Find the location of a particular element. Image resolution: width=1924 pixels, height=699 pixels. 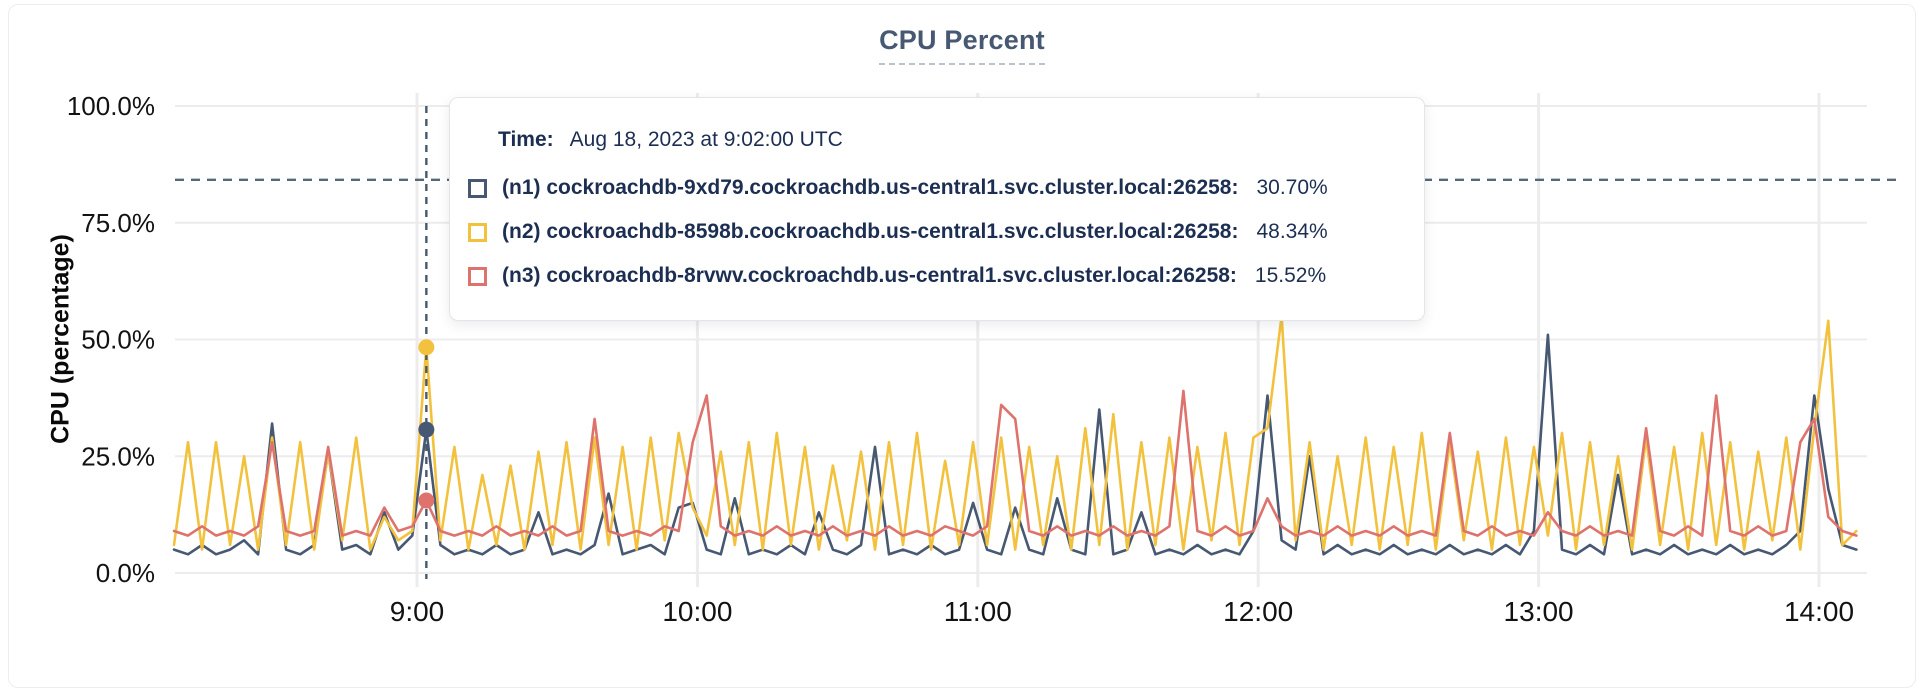

chart-title-text: CPU Percent is located at coordinates (962, 45).